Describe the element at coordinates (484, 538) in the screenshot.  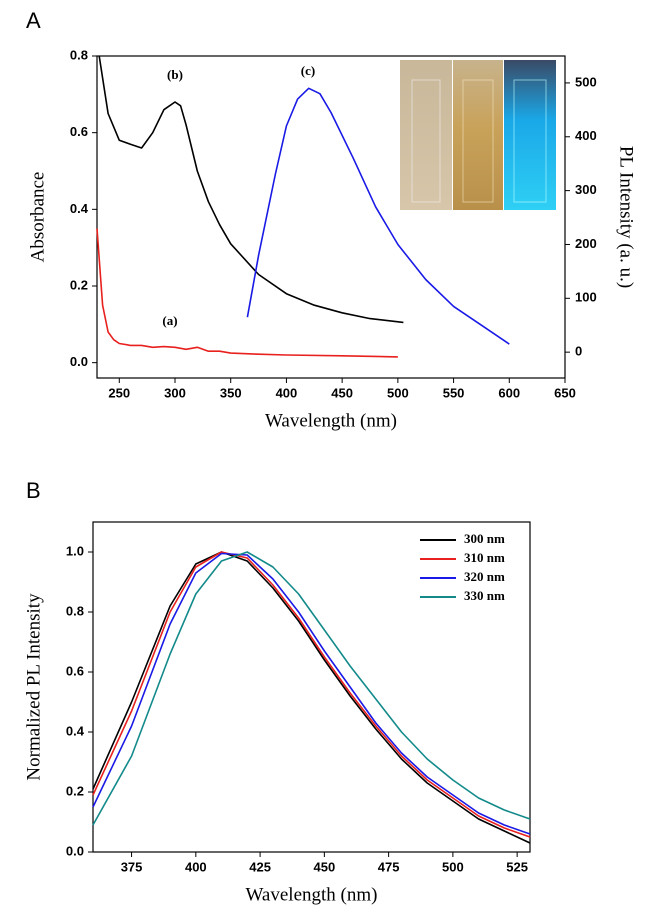
I see `legend-label: 300 nm` at that location.